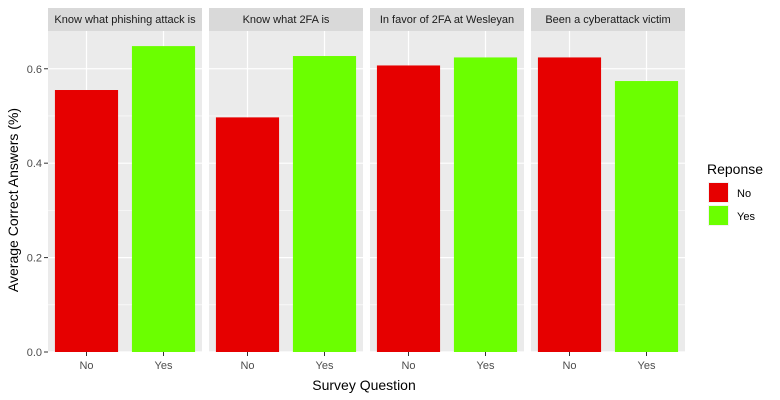  What do you see at coordinates (37, 211) in the screenshot?
I see `y-axis: 0.0 0.2 0.4 0.6` at bounding box center [37, 211].